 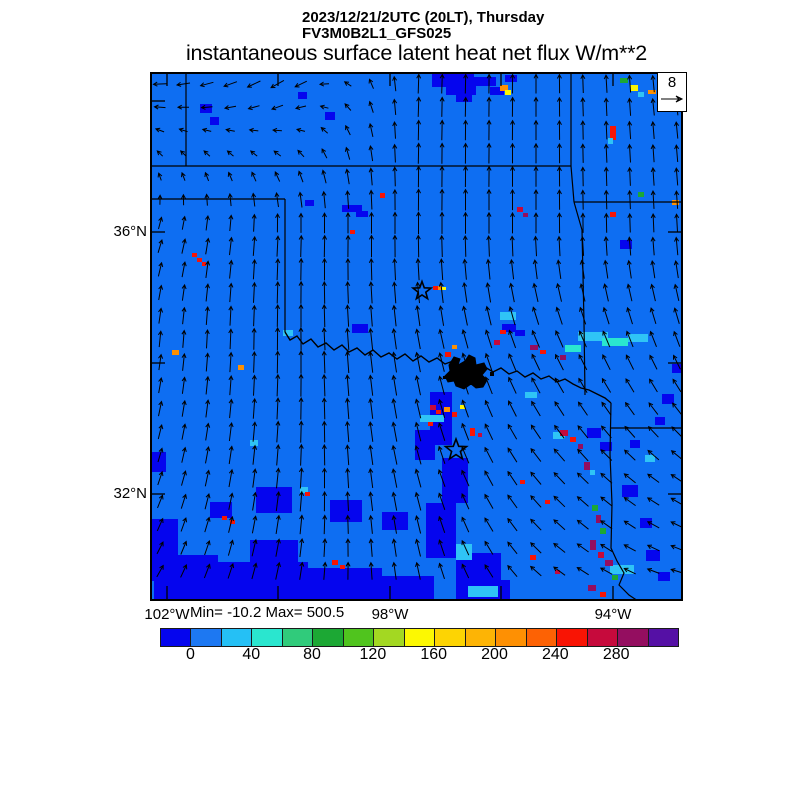 I want to click on minmax-readout: Min= -10.2 Max= 500.5, so click(x=267, y=612).